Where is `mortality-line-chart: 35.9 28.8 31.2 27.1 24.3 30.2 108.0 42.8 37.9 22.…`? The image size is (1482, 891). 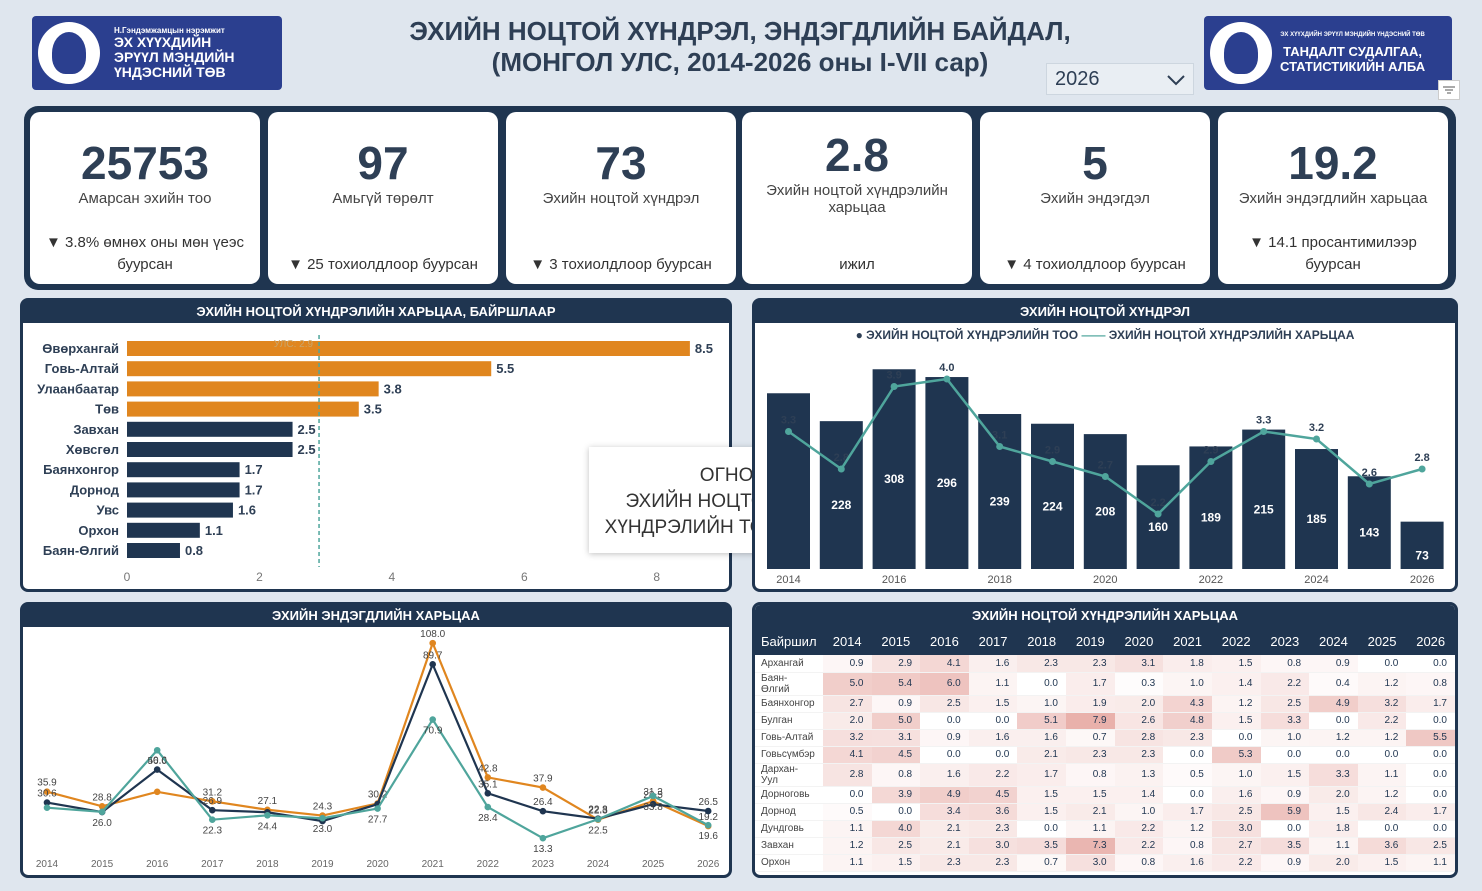 mortality-line-chart: 35.9 28.8 31.2 27.1 24.3 30.2 108.0 42.8 37.9 22.… is located at coordinates (376, 751).